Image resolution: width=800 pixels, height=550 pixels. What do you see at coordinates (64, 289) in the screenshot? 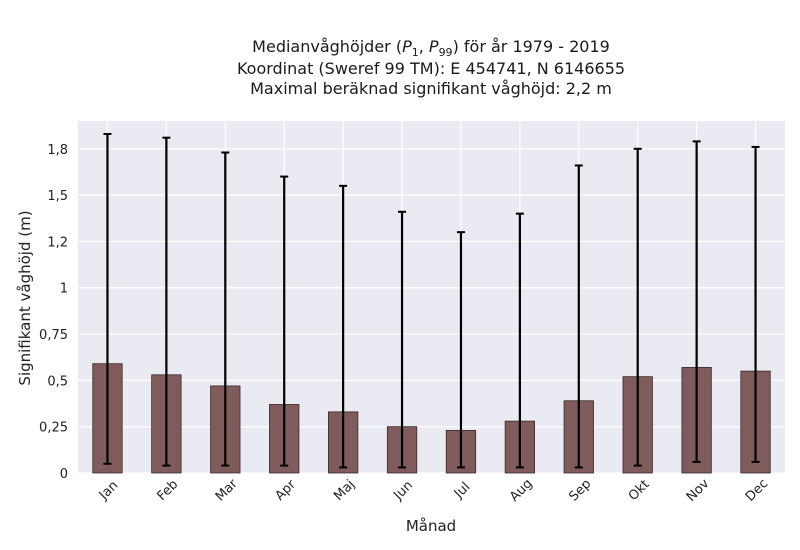
I see `y-tick-label: 1` at bounding box center [64, 289].